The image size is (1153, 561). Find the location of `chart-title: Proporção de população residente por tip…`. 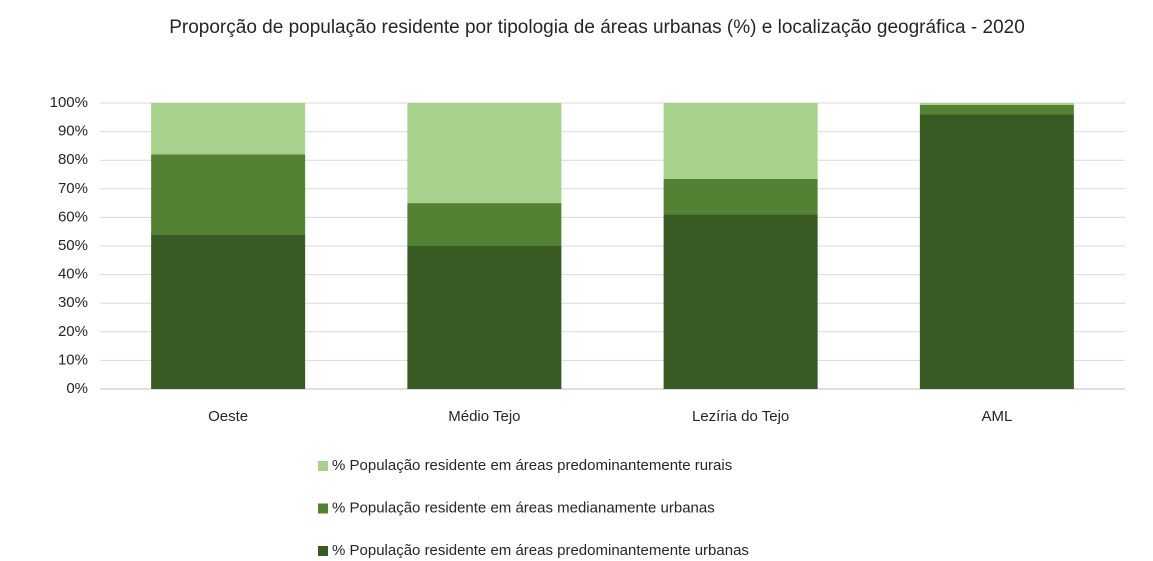

chart-title: Proporção de população residente por tip… is located at coordinates (597, 27).